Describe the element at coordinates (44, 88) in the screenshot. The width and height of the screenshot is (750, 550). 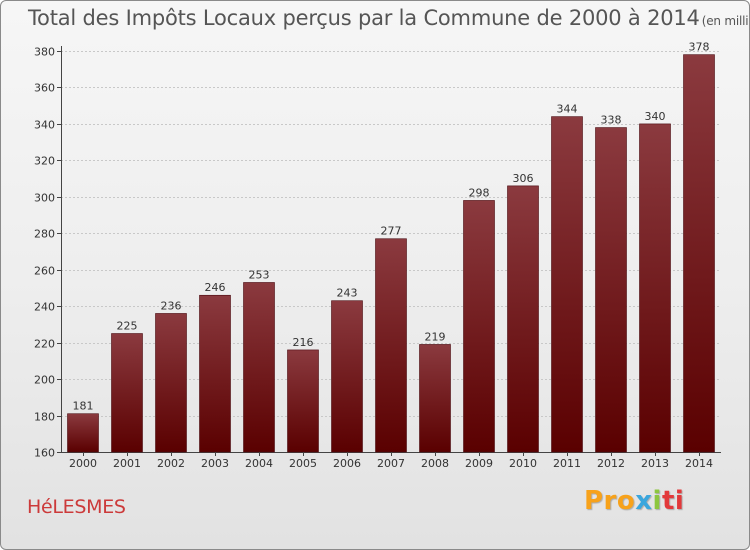
I see `y-tick-label-360: 360` at that location.